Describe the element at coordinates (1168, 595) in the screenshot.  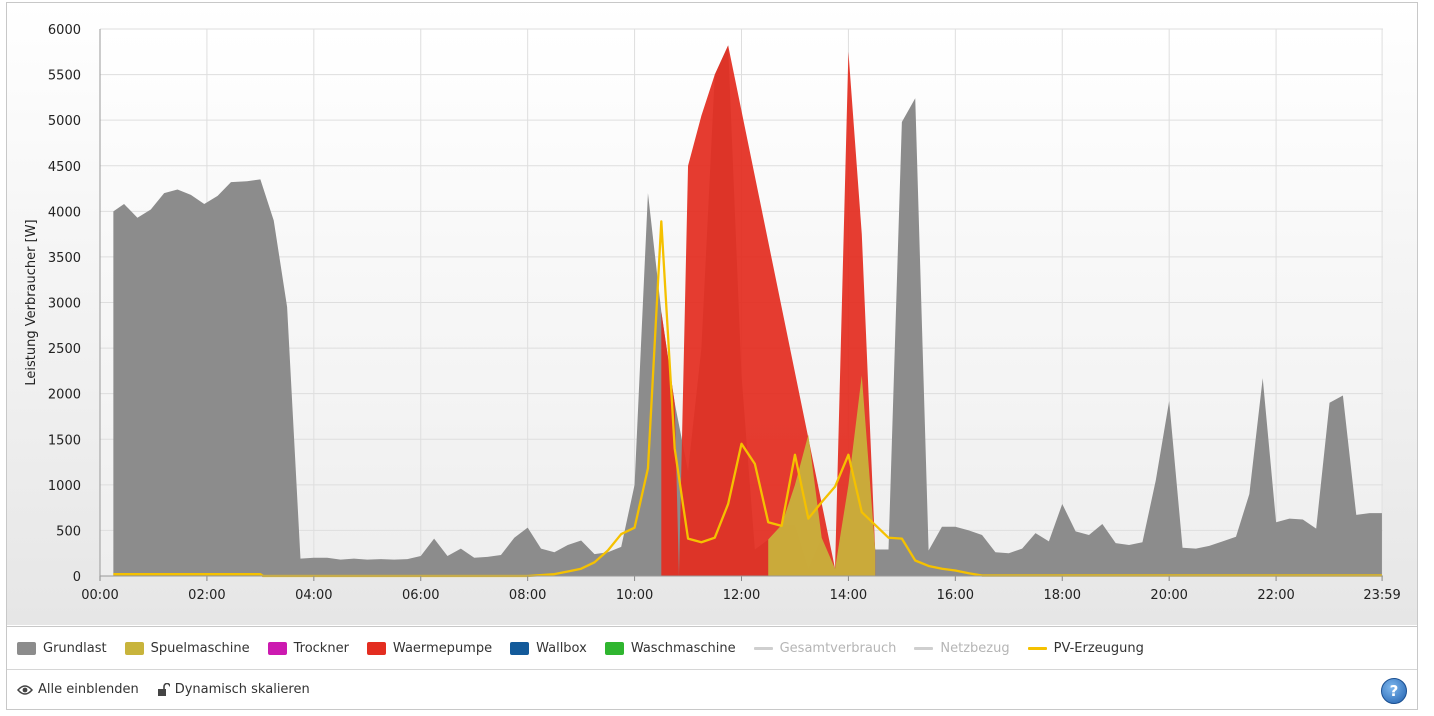
I see `x-tick-label: 20:00` at that location.